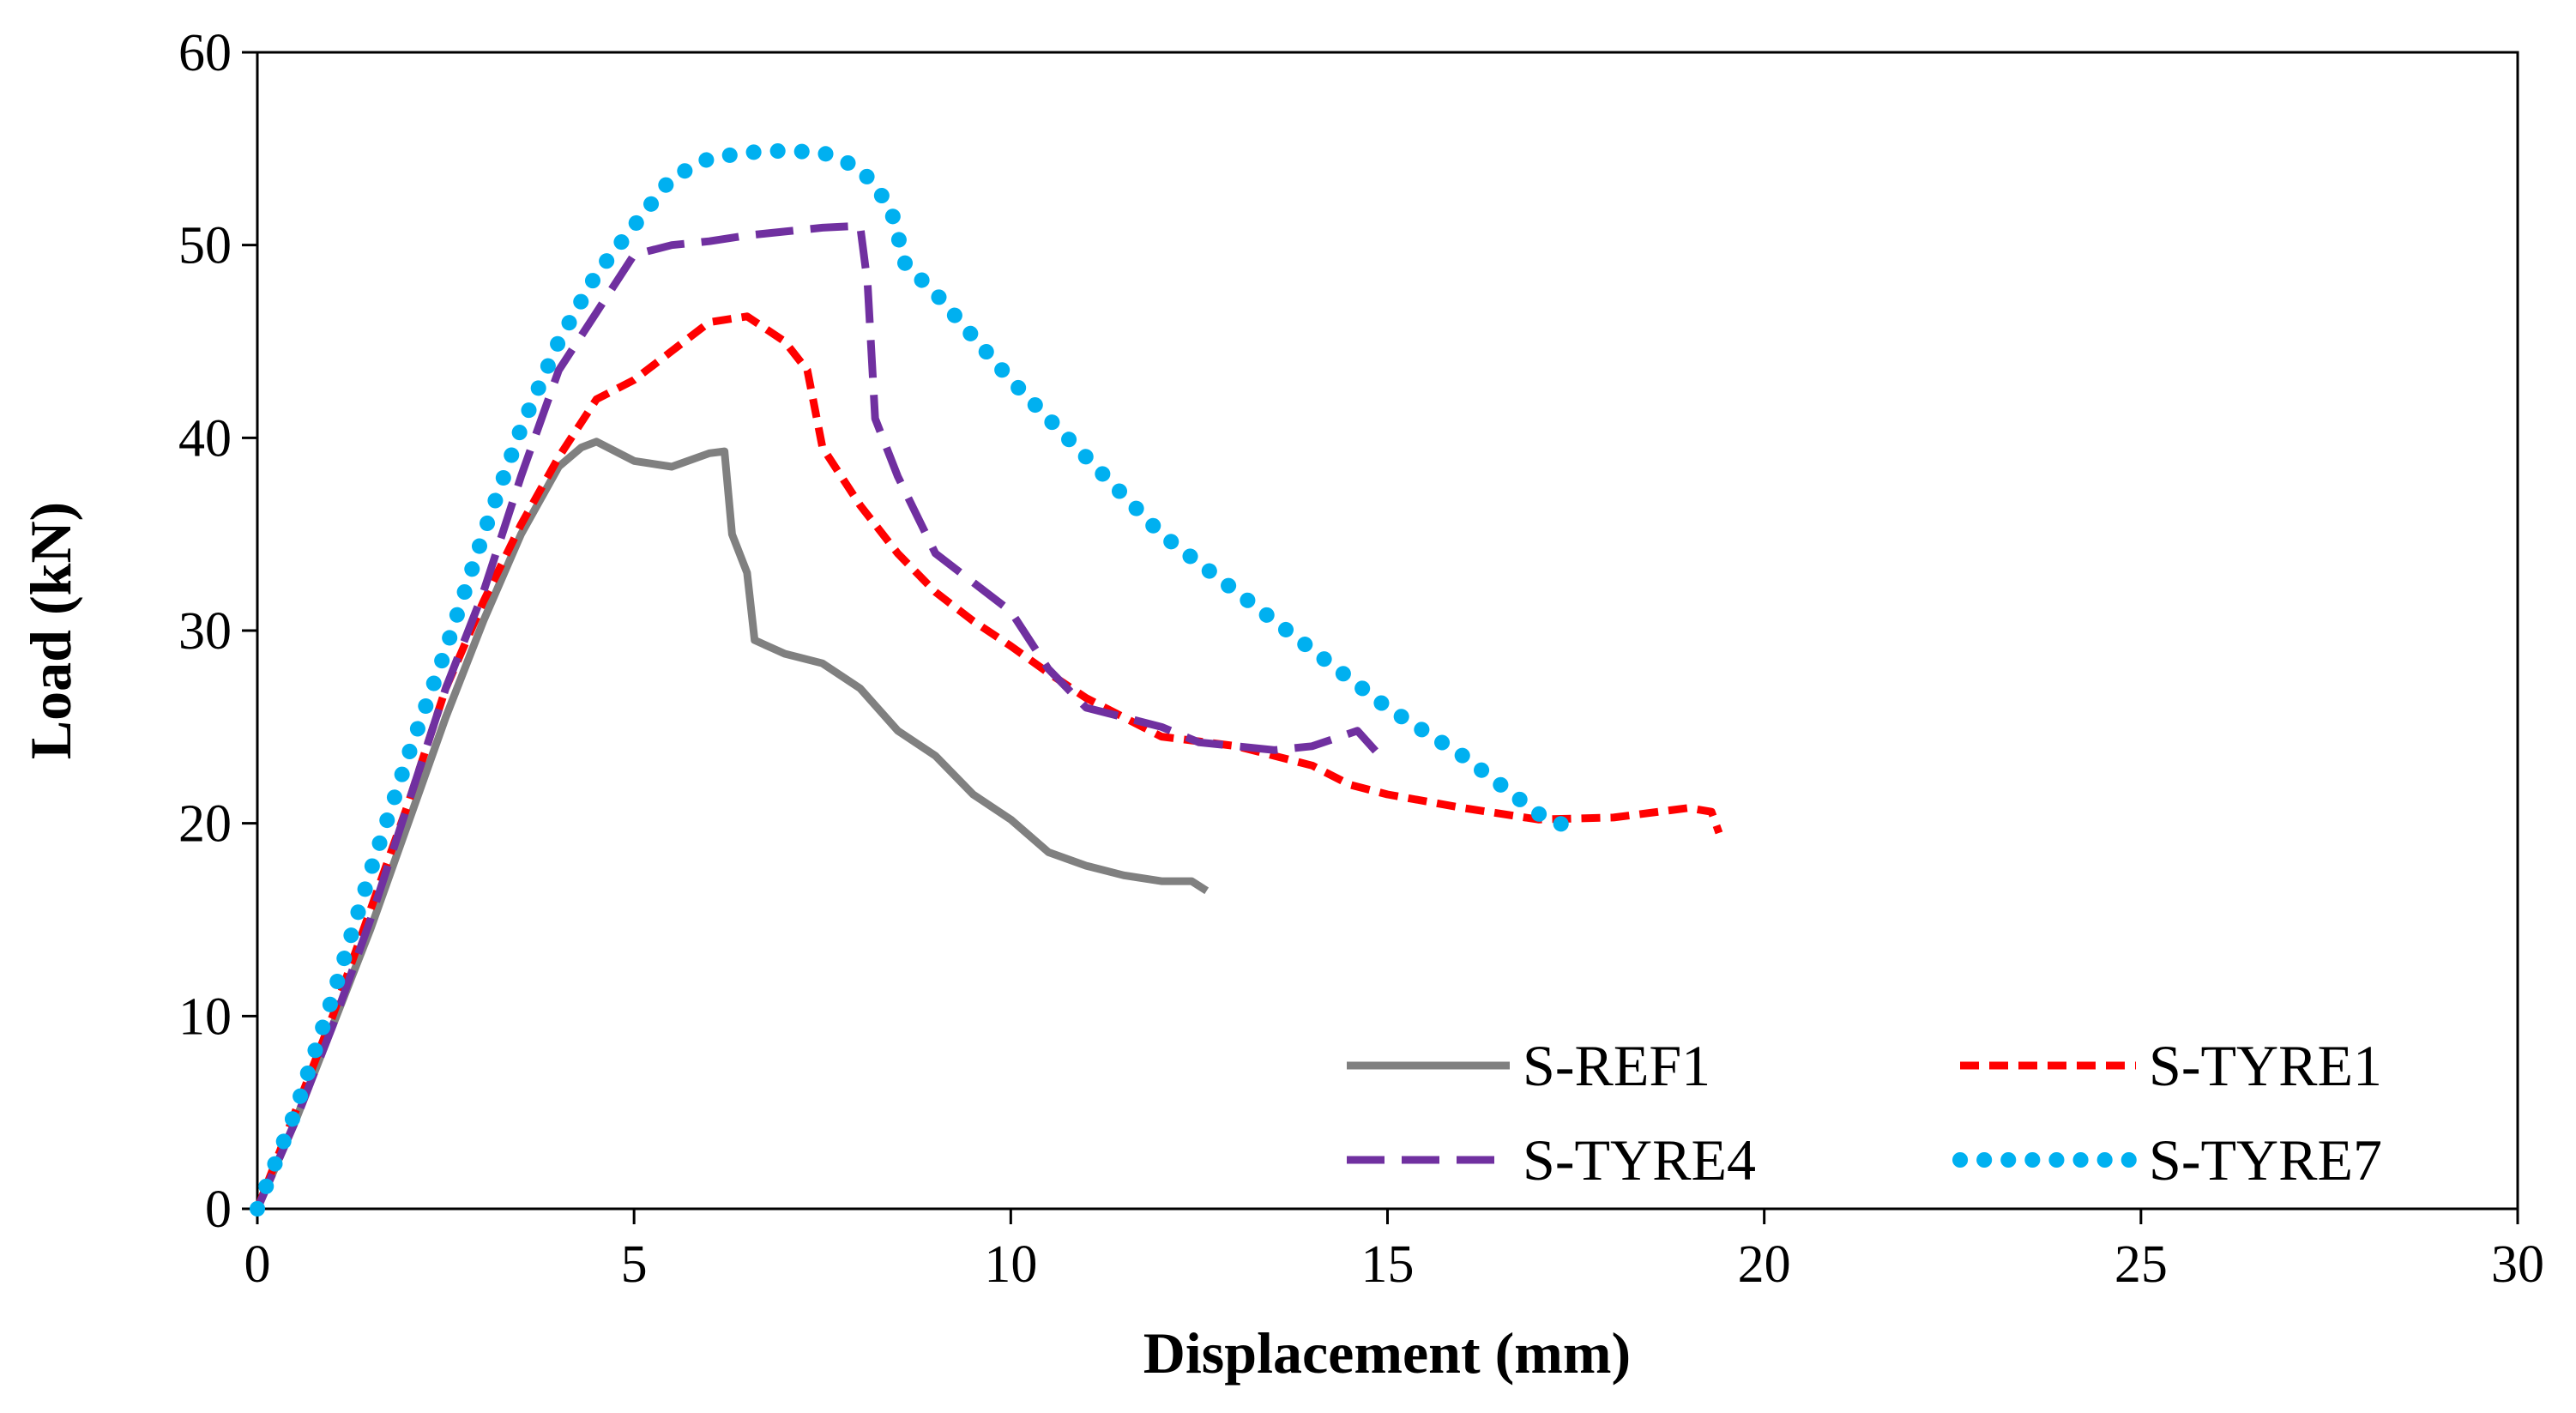 The width and height of the screenshot is (2576, 1413). Describe the element at coordinates (2265, 1160) in the screenshot. I see `legend-label-s-tyre7: S-TYRE7` at that location.